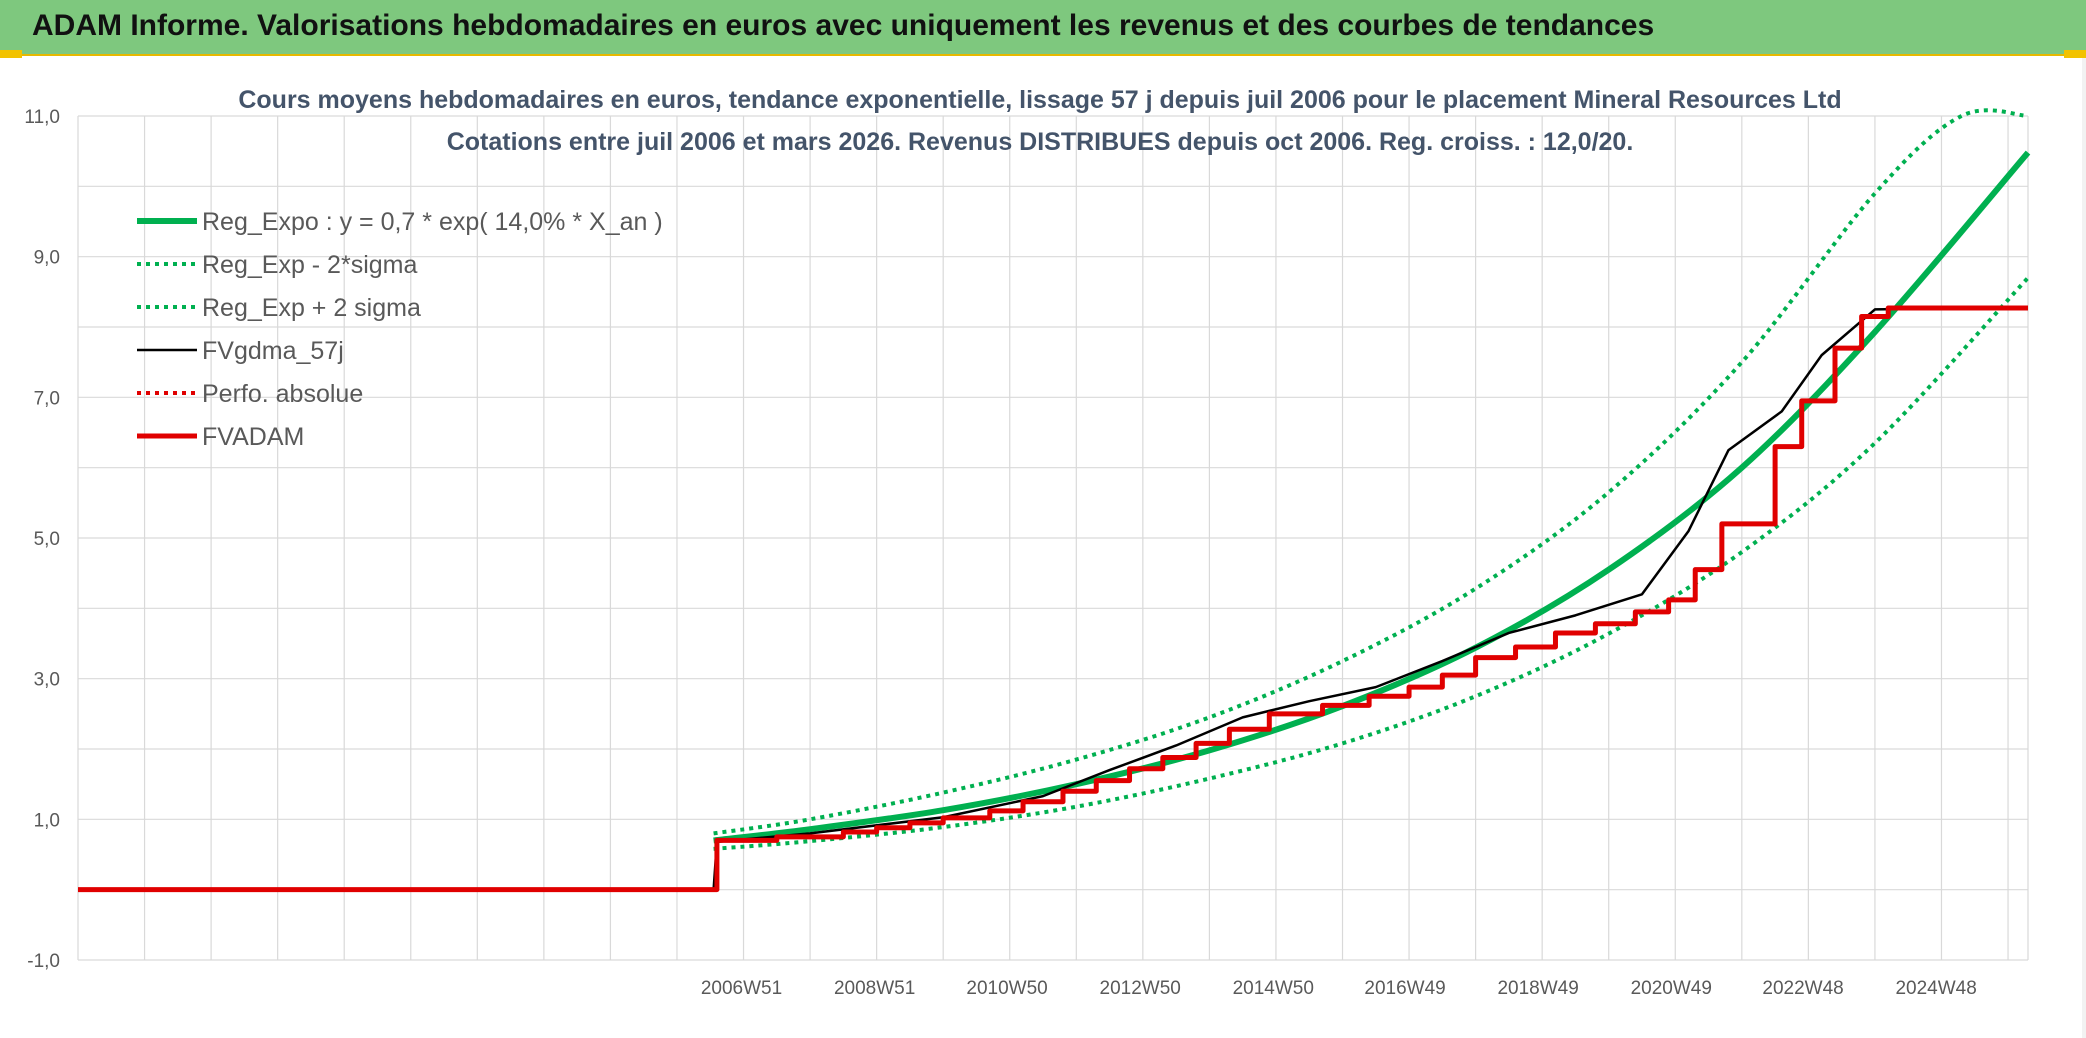 The height and width of the screenshot is (1038, 2086). Describe the element at coordinates (43, 961) in the screenshot. I see `y-tick-label: -1,0` at that location.